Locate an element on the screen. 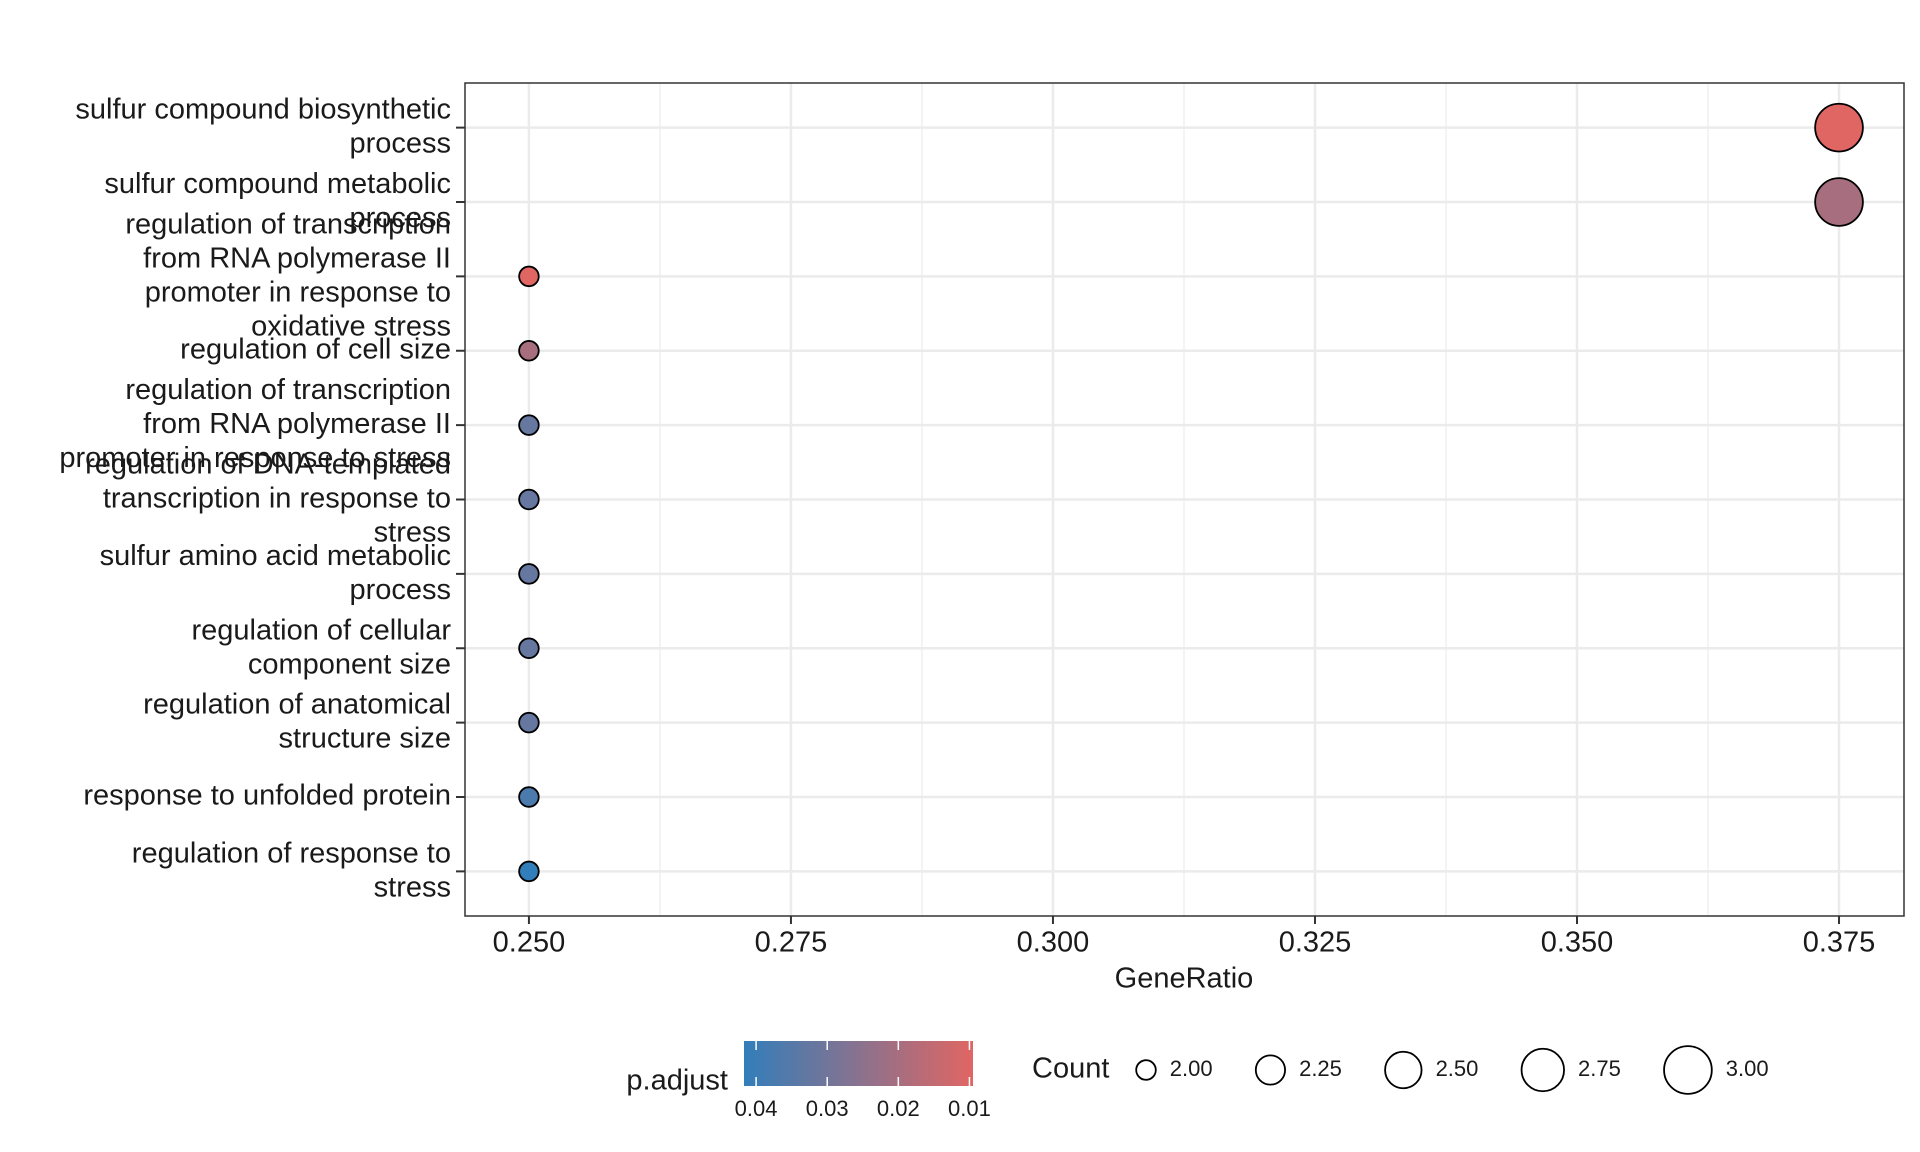  x-tick-label: 0.375 is located at coordinates (1839, 943).